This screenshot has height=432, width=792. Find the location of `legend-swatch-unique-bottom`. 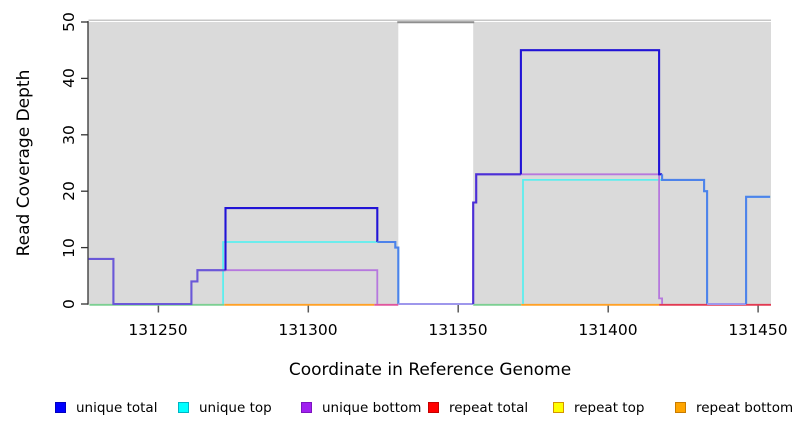

legend-swatch-unique-bottom is located at coordinates (306, 407).